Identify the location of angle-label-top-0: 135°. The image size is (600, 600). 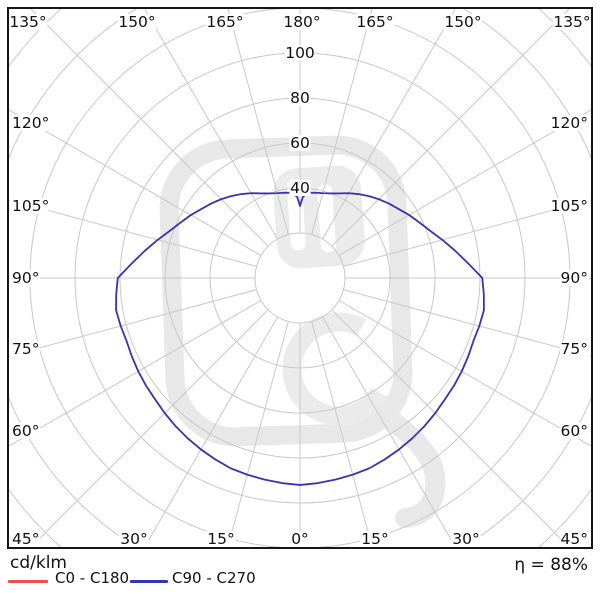
(27, 22).